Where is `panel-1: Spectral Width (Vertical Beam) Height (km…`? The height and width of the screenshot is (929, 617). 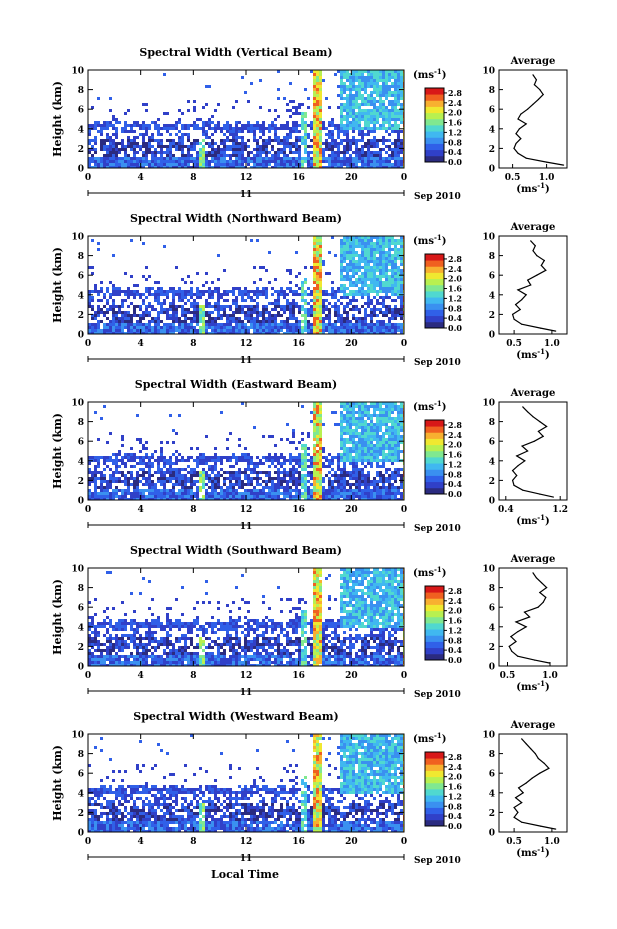
panel-1: Spectral Width (Vertical Beam) Height (km… is located at coordinates (309, 124).